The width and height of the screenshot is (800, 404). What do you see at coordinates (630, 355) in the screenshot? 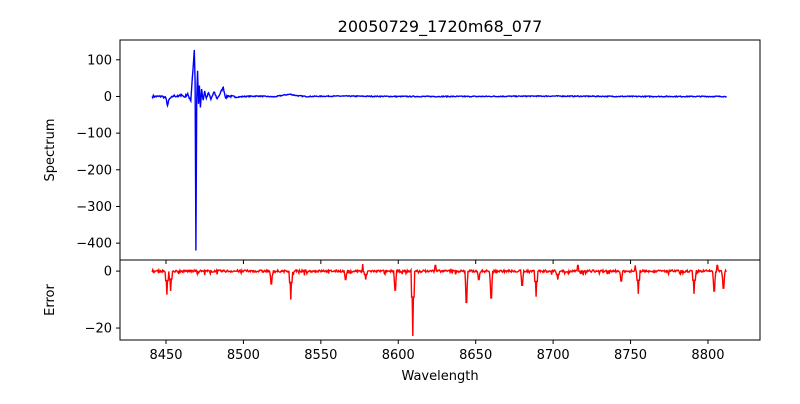
I see `x-tick-label: 8750` at bounding box center [630, 355].